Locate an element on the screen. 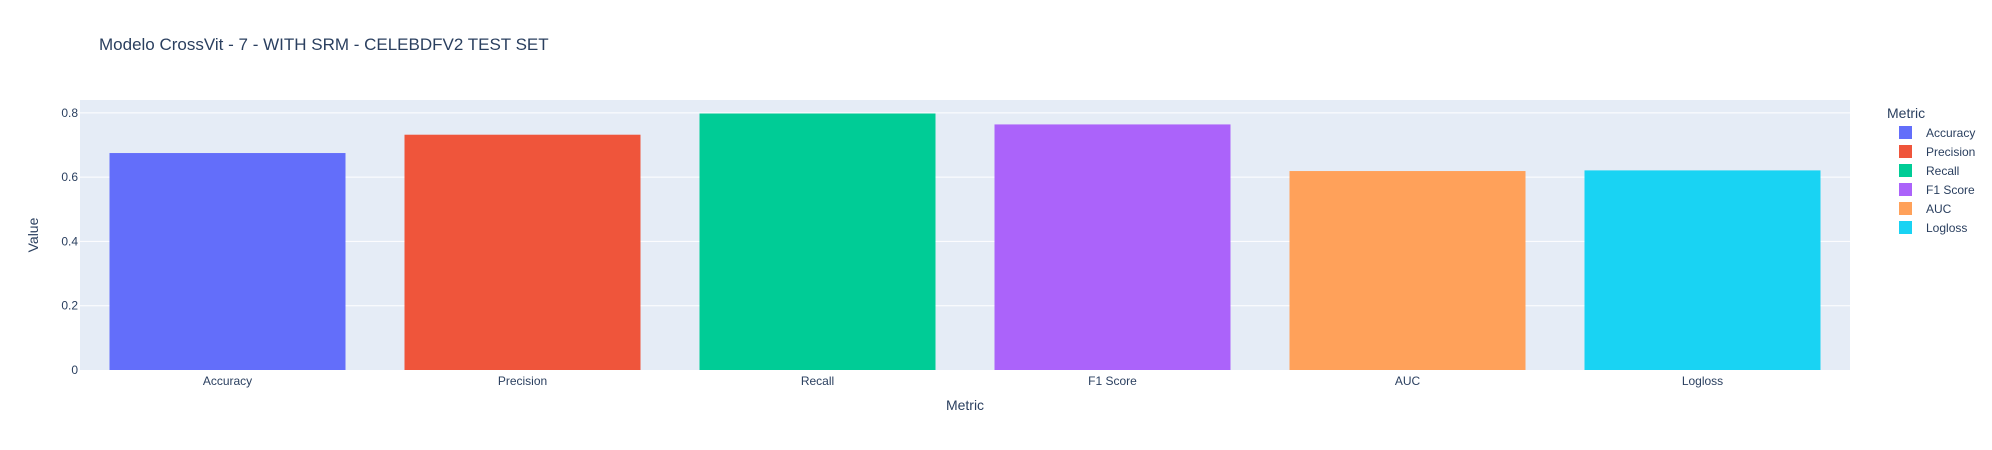 The image size is (1992, 450). legend-label: Logloss is located at coordinates (1946, 228).